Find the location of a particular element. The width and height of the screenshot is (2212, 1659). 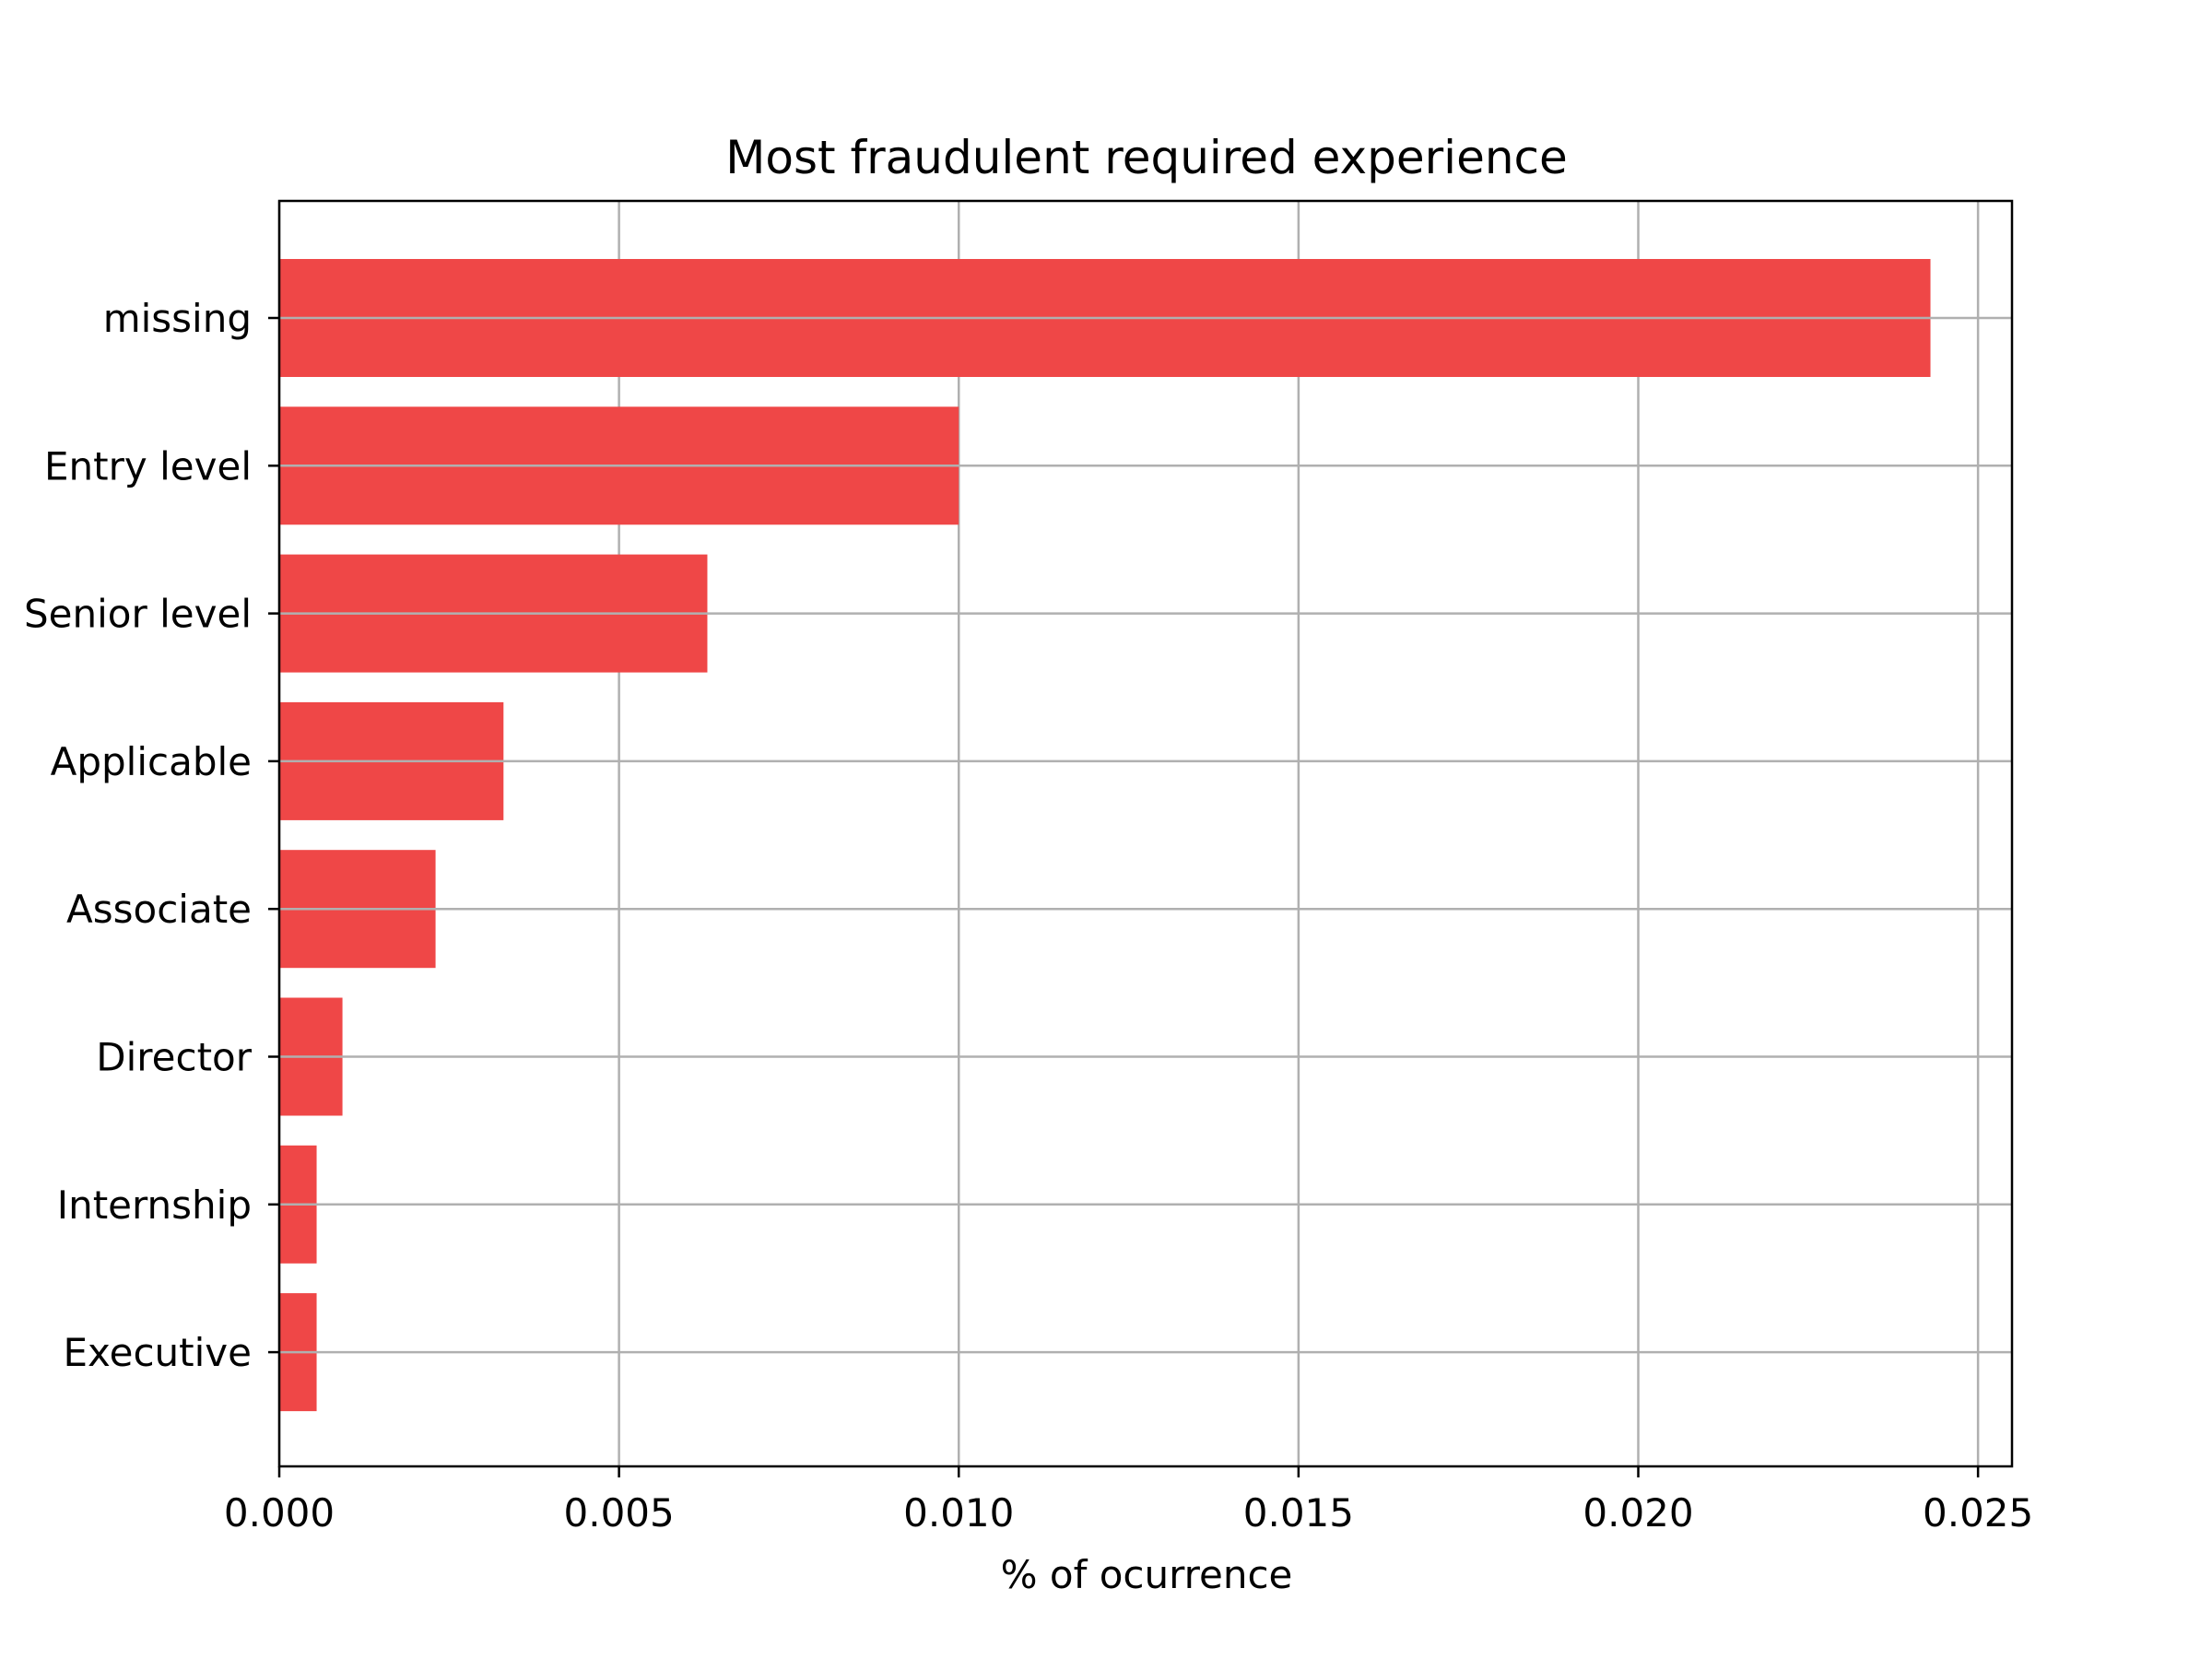

x-tick-label: 0.005 is located at coordinates (619, 1512).